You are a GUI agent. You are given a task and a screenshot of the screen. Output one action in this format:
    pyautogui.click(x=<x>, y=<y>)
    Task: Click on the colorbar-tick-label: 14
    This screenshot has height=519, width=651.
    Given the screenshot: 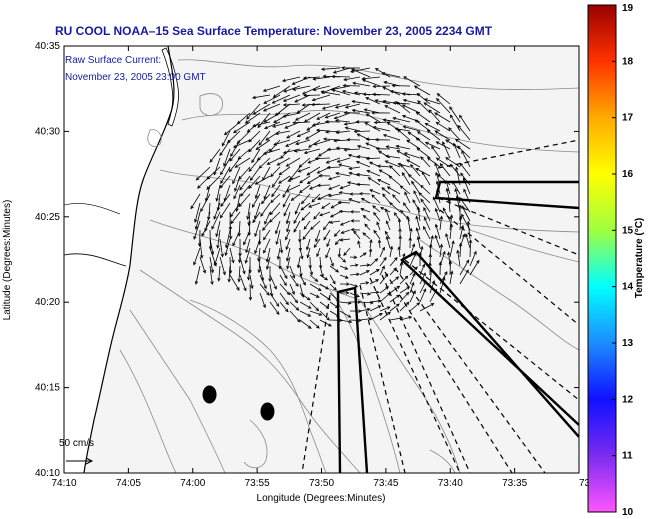 What is the action you would take?
    pyautogui.click(x=628, y=287)
    